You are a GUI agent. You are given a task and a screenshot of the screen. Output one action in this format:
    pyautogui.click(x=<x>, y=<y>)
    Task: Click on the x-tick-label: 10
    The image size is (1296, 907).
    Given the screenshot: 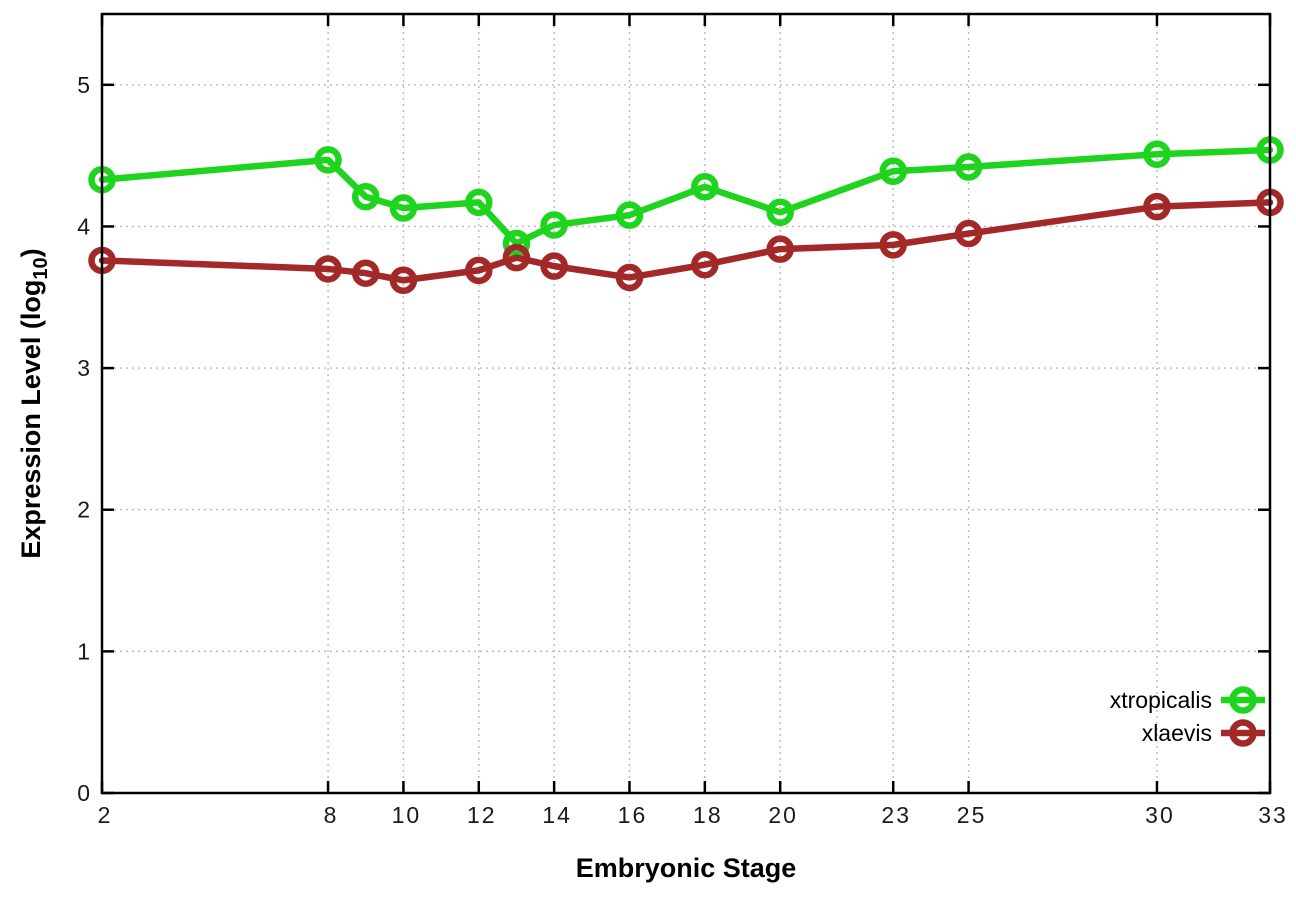 What is the action you would take?
    pyautogui.click(x=407, y=815)
    